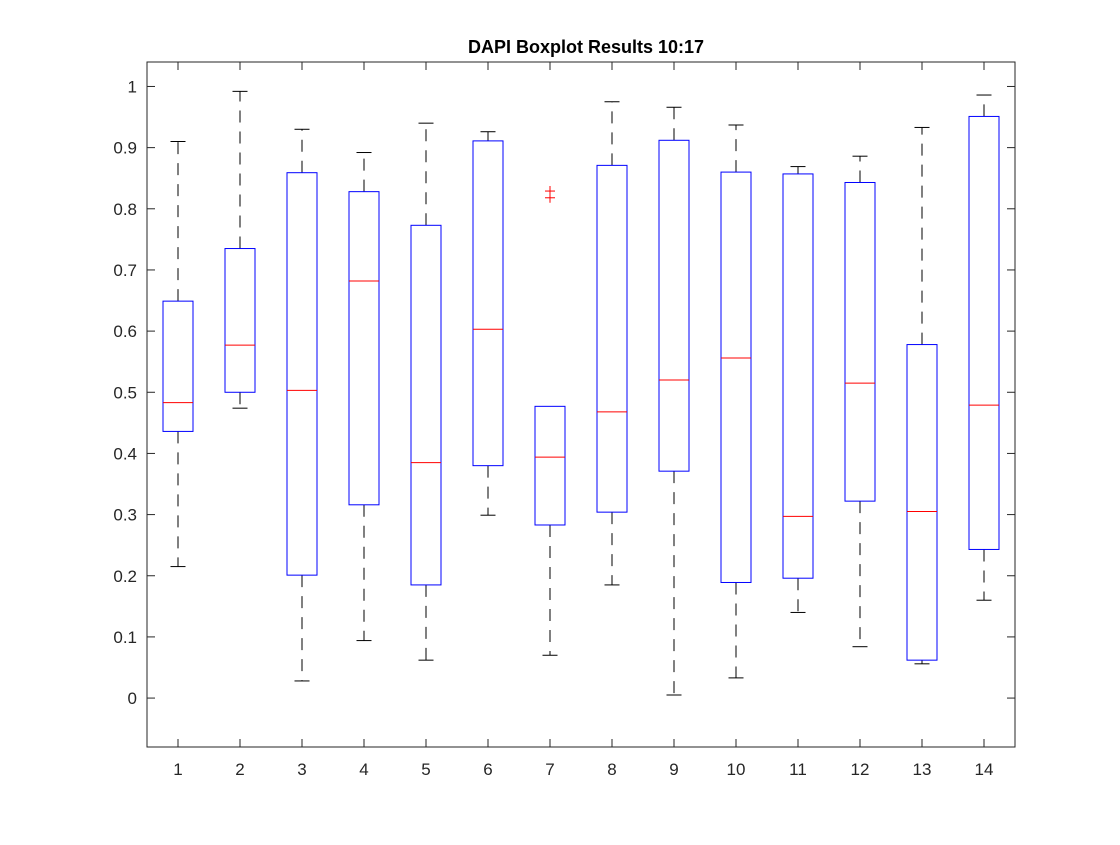 Image resolution: width=1120 pixels, height=845 pixels. Describe the element at coordinates (125, 637) in the screenshot. I see `y-tick-label: 0.1` at that location.